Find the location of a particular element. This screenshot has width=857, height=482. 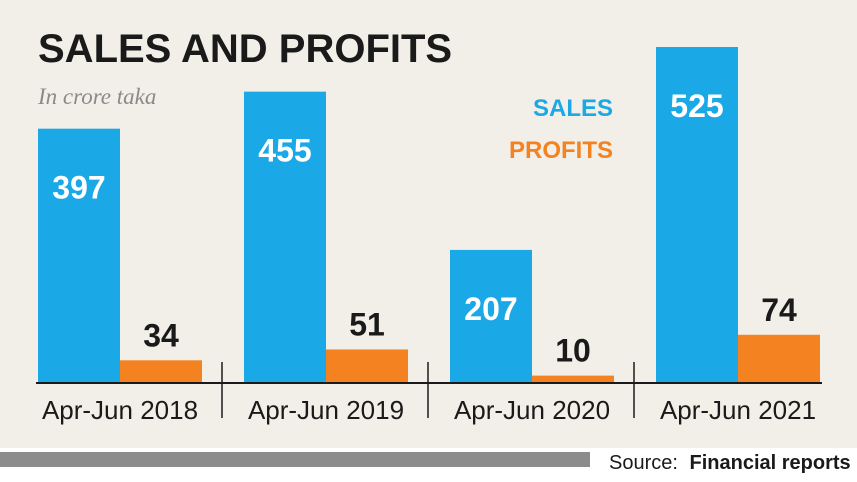

category-label-4: Apr-Jun 2021 is located at coordinates (738, 410).